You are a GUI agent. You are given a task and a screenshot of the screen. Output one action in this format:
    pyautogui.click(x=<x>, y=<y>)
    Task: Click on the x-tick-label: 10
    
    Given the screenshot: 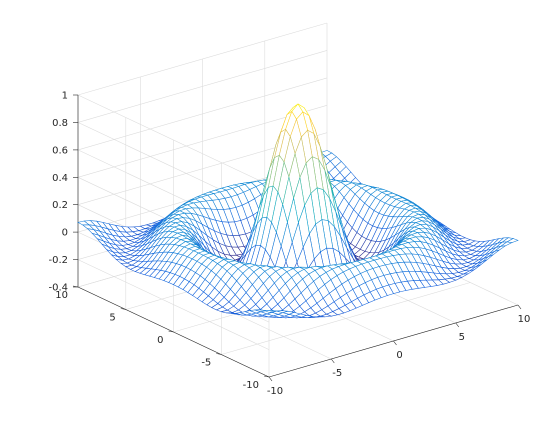 What is the action you would take?
    pyautogui.click(x=524, y=319)
    